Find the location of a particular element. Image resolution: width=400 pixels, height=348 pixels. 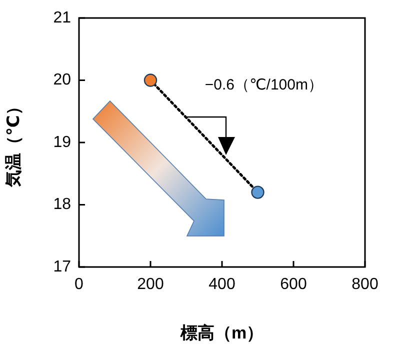

x-tick-label: 0 is located at coordinates (79, 285).